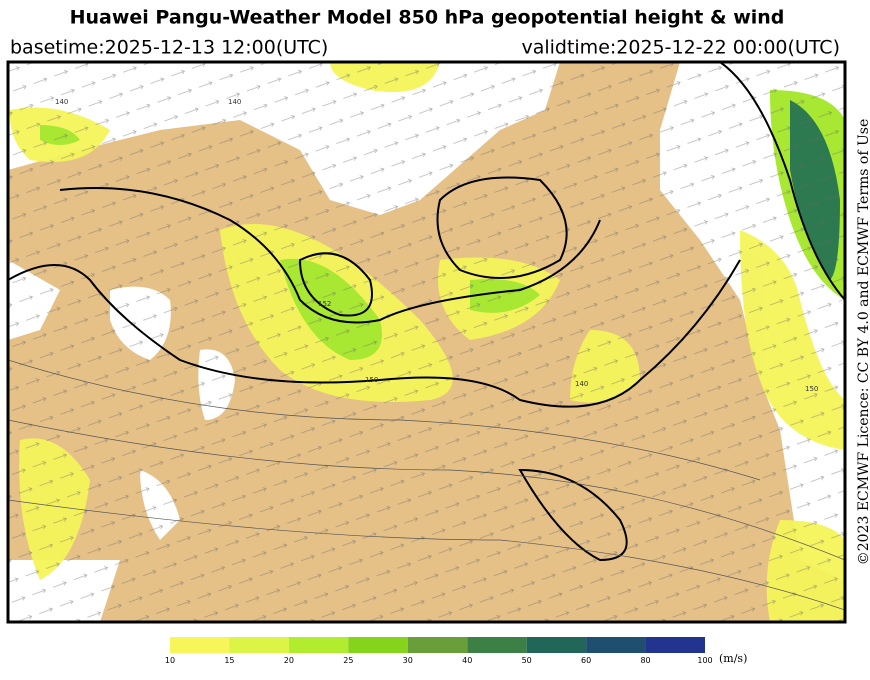 The width and height of the screenshot is (870, 680). Describe the element at coordinates (680, 48) in the screenshot. I see `validtime: validtime:2025-12-22 00:00(UTC)` at that location.